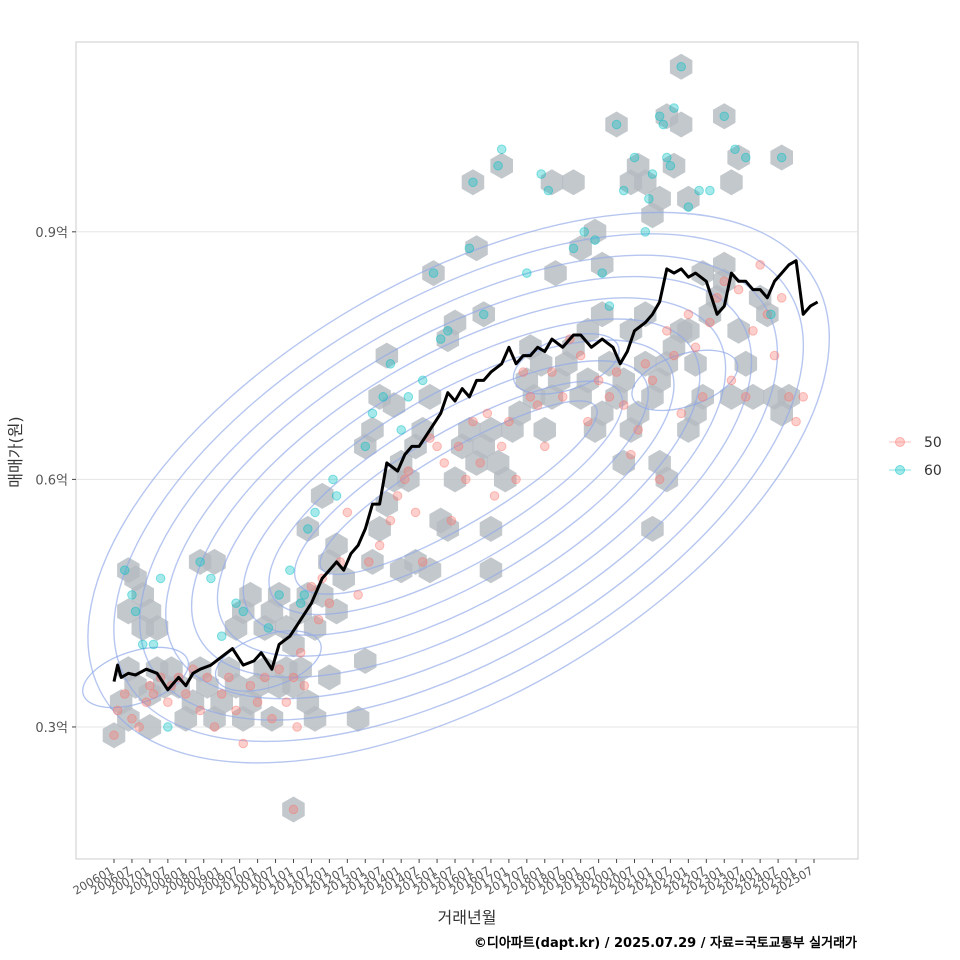 The height and width of the screenshot is (960, 960). Describe the element at coordinates (15, 451) in the screenshot. I see `y-axis-title: 매매가(원)` at that location.